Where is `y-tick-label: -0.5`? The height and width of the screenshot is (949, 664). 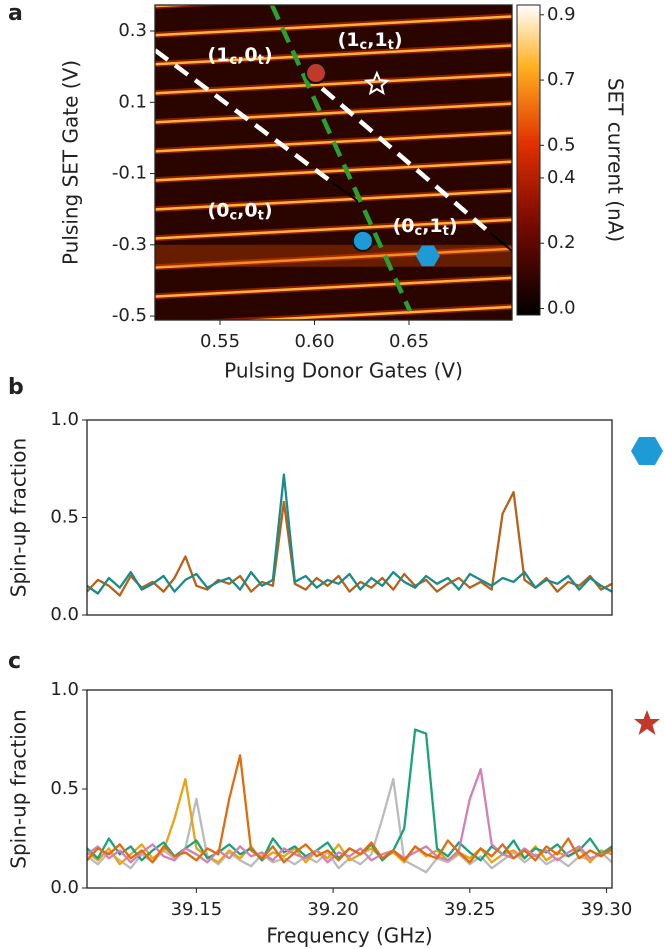
y-tick-label: -0.5 is located at coordinates (129, 315).